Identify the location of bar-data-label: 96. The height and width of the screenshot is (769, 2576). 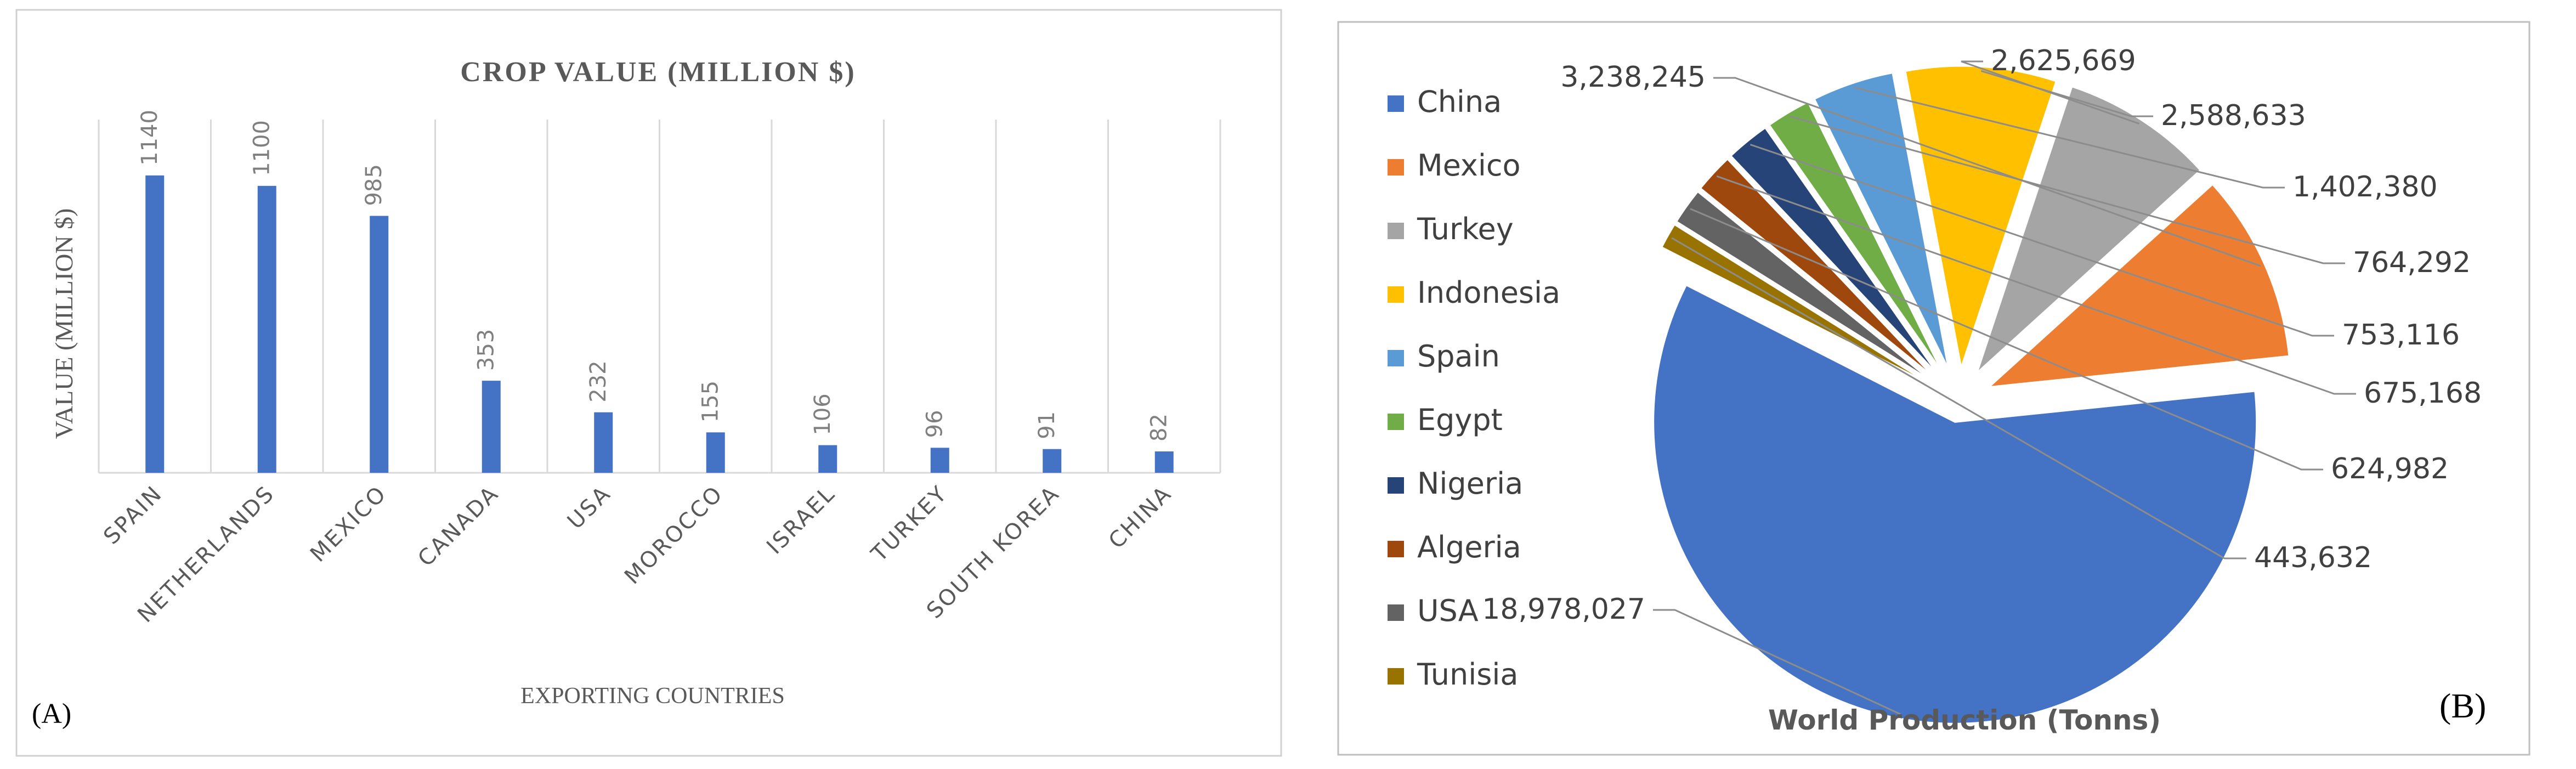
(935, 424).